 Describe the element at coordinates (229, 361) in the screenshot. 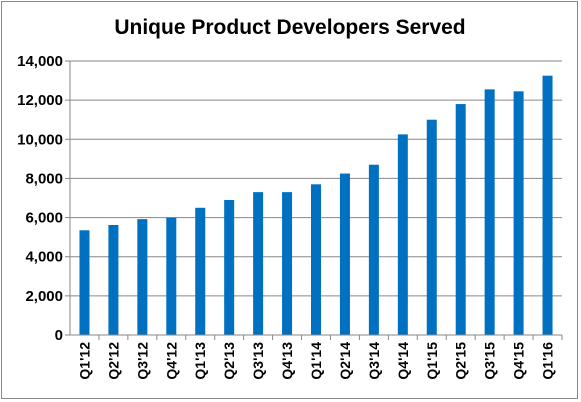

I see `x-tick-label: Q2'13` at that location.